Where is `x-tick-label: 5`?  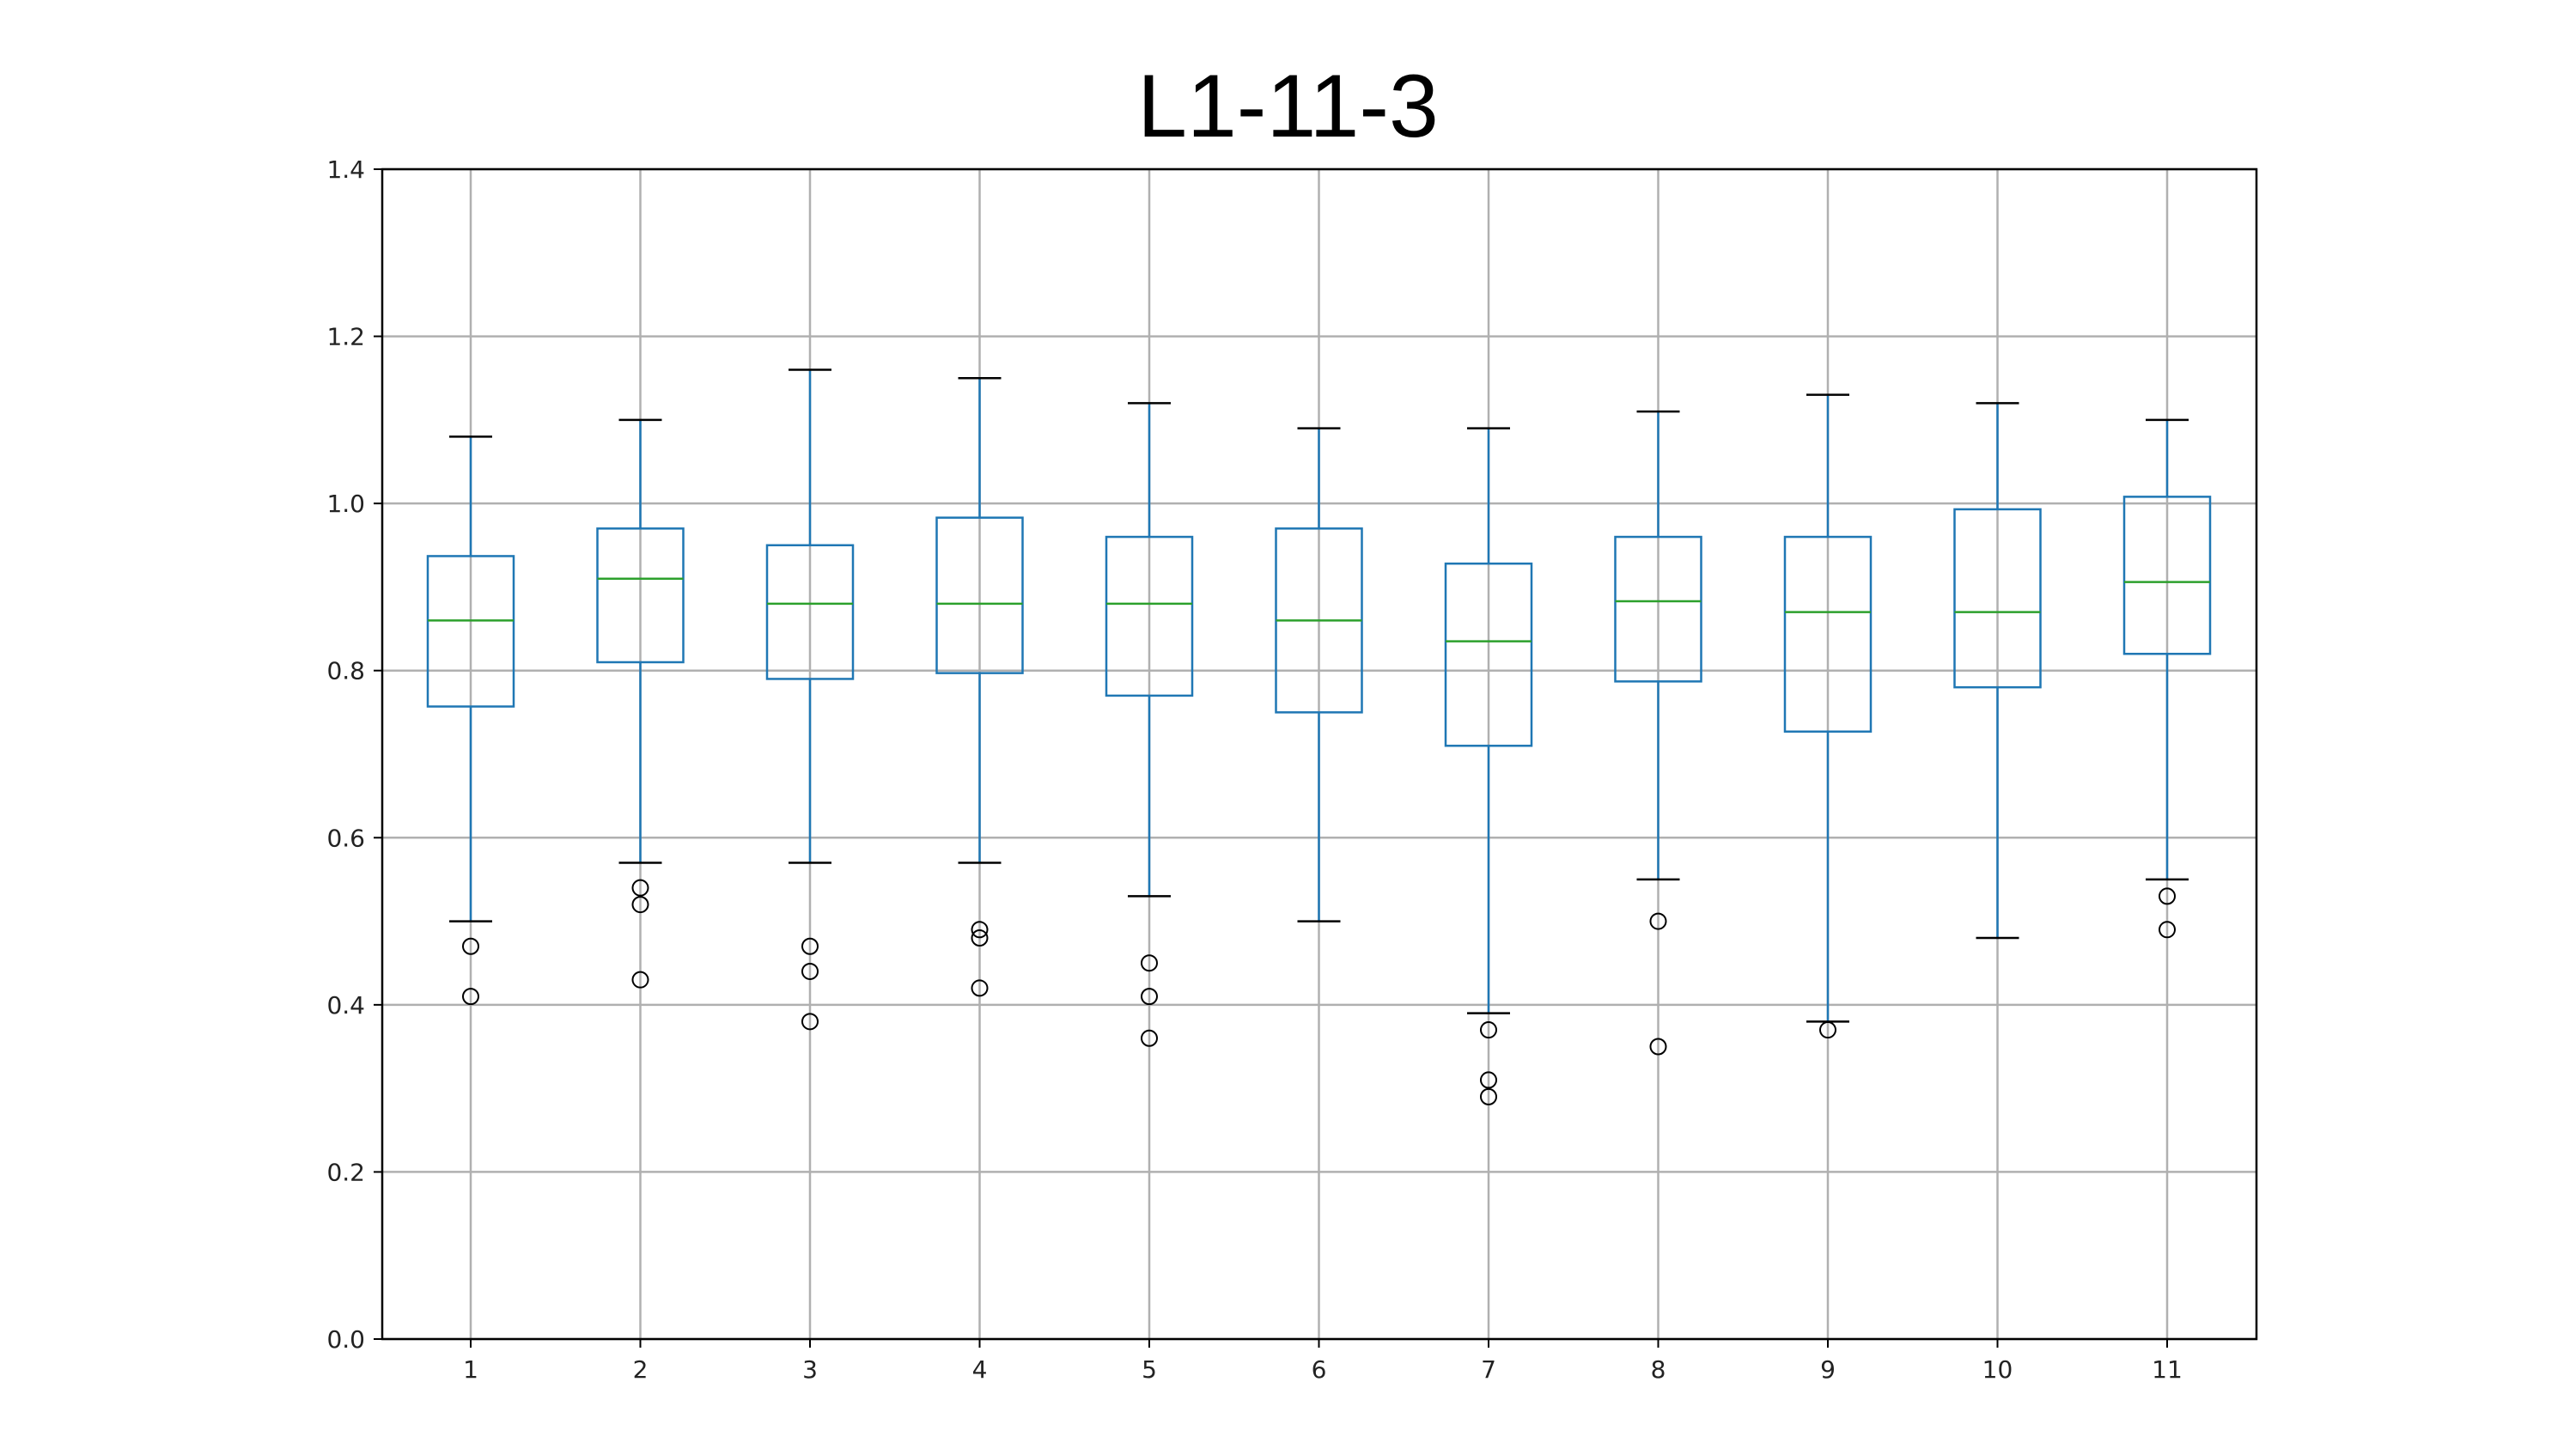
x-tick-label: 5 is located at coordinates (1149, 1369).